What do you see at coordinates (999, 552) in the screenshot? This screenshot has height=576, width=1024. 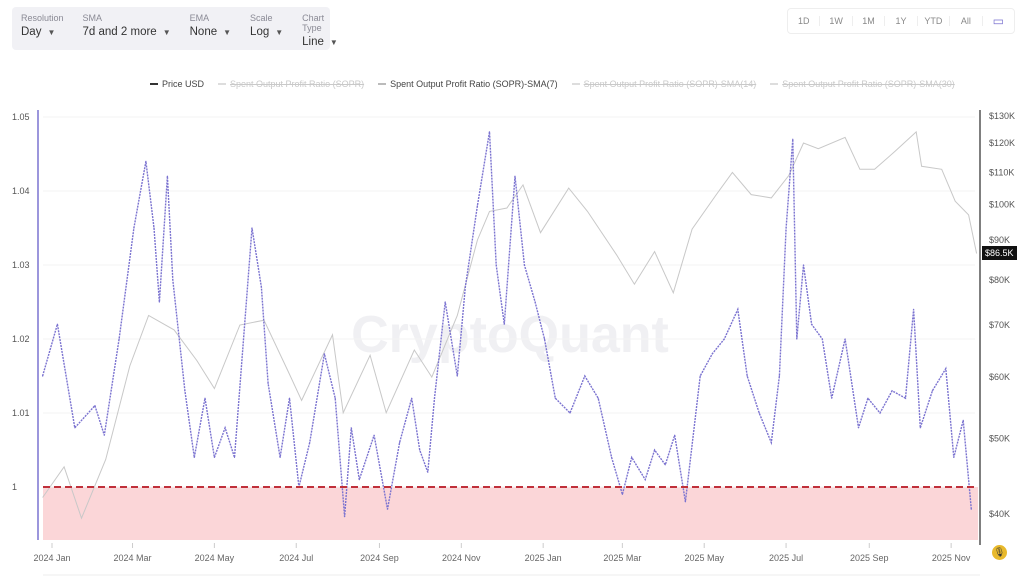 I see `microphone-icon: 🎙` at bounding box center [999, 552].